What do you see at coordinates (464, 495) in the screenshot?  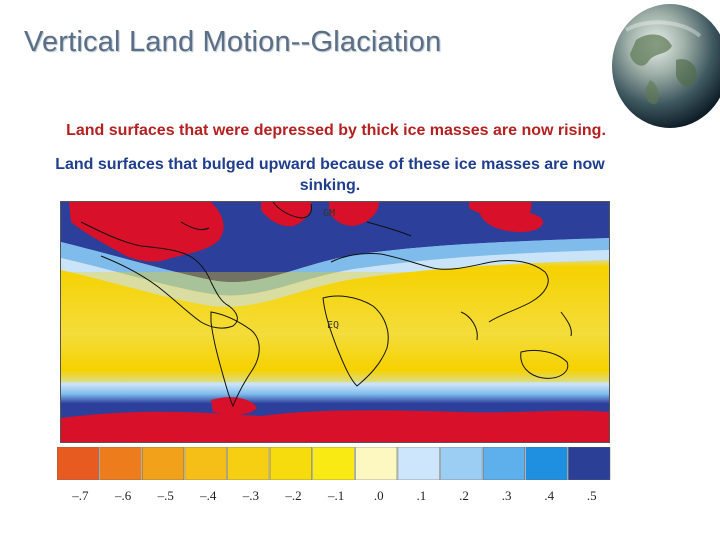 I see `scale-tick-label: .2` at bounding box center [464, 495].